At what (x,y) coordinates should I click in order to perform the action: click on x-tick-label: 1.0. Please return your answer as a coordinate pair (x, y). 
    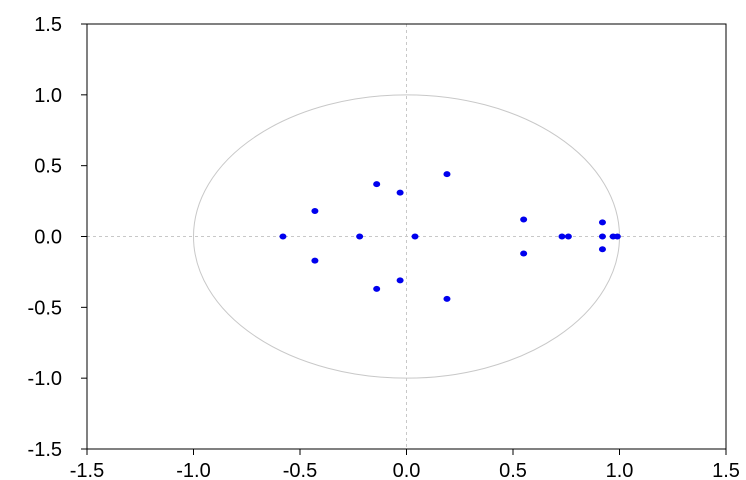
    Looking at the image, I should click on (620, 470).